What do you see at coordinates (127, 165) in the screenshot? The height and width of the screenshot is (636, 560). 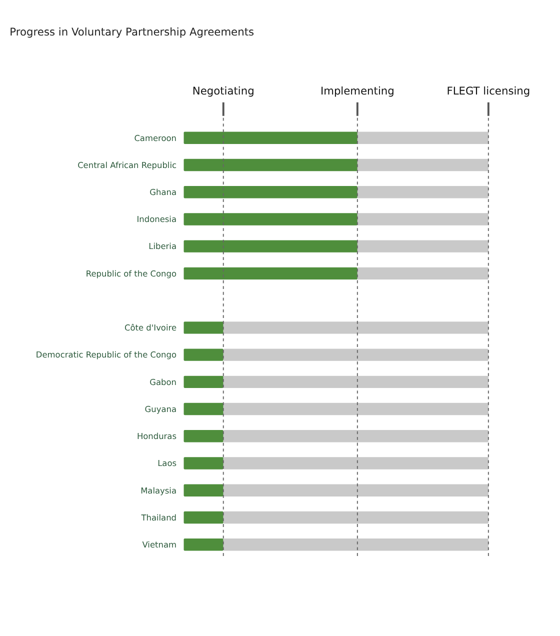 I see `y-tick-label: Central African Republic` at bounding box center [127, 165].